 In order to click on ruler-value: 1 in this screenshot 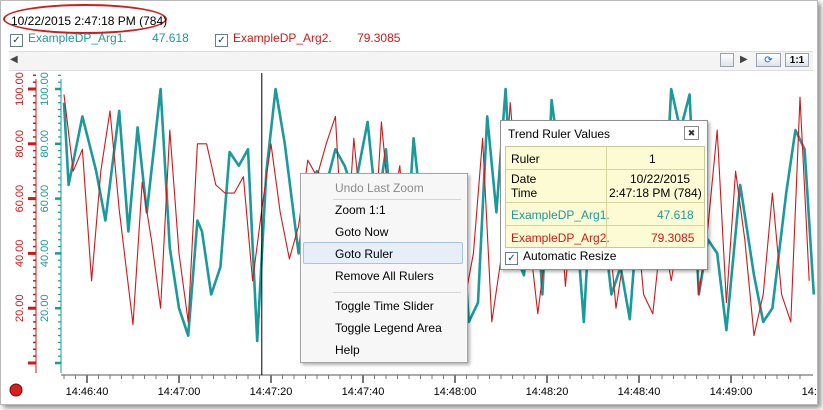, I will do `click(652, 159)`.